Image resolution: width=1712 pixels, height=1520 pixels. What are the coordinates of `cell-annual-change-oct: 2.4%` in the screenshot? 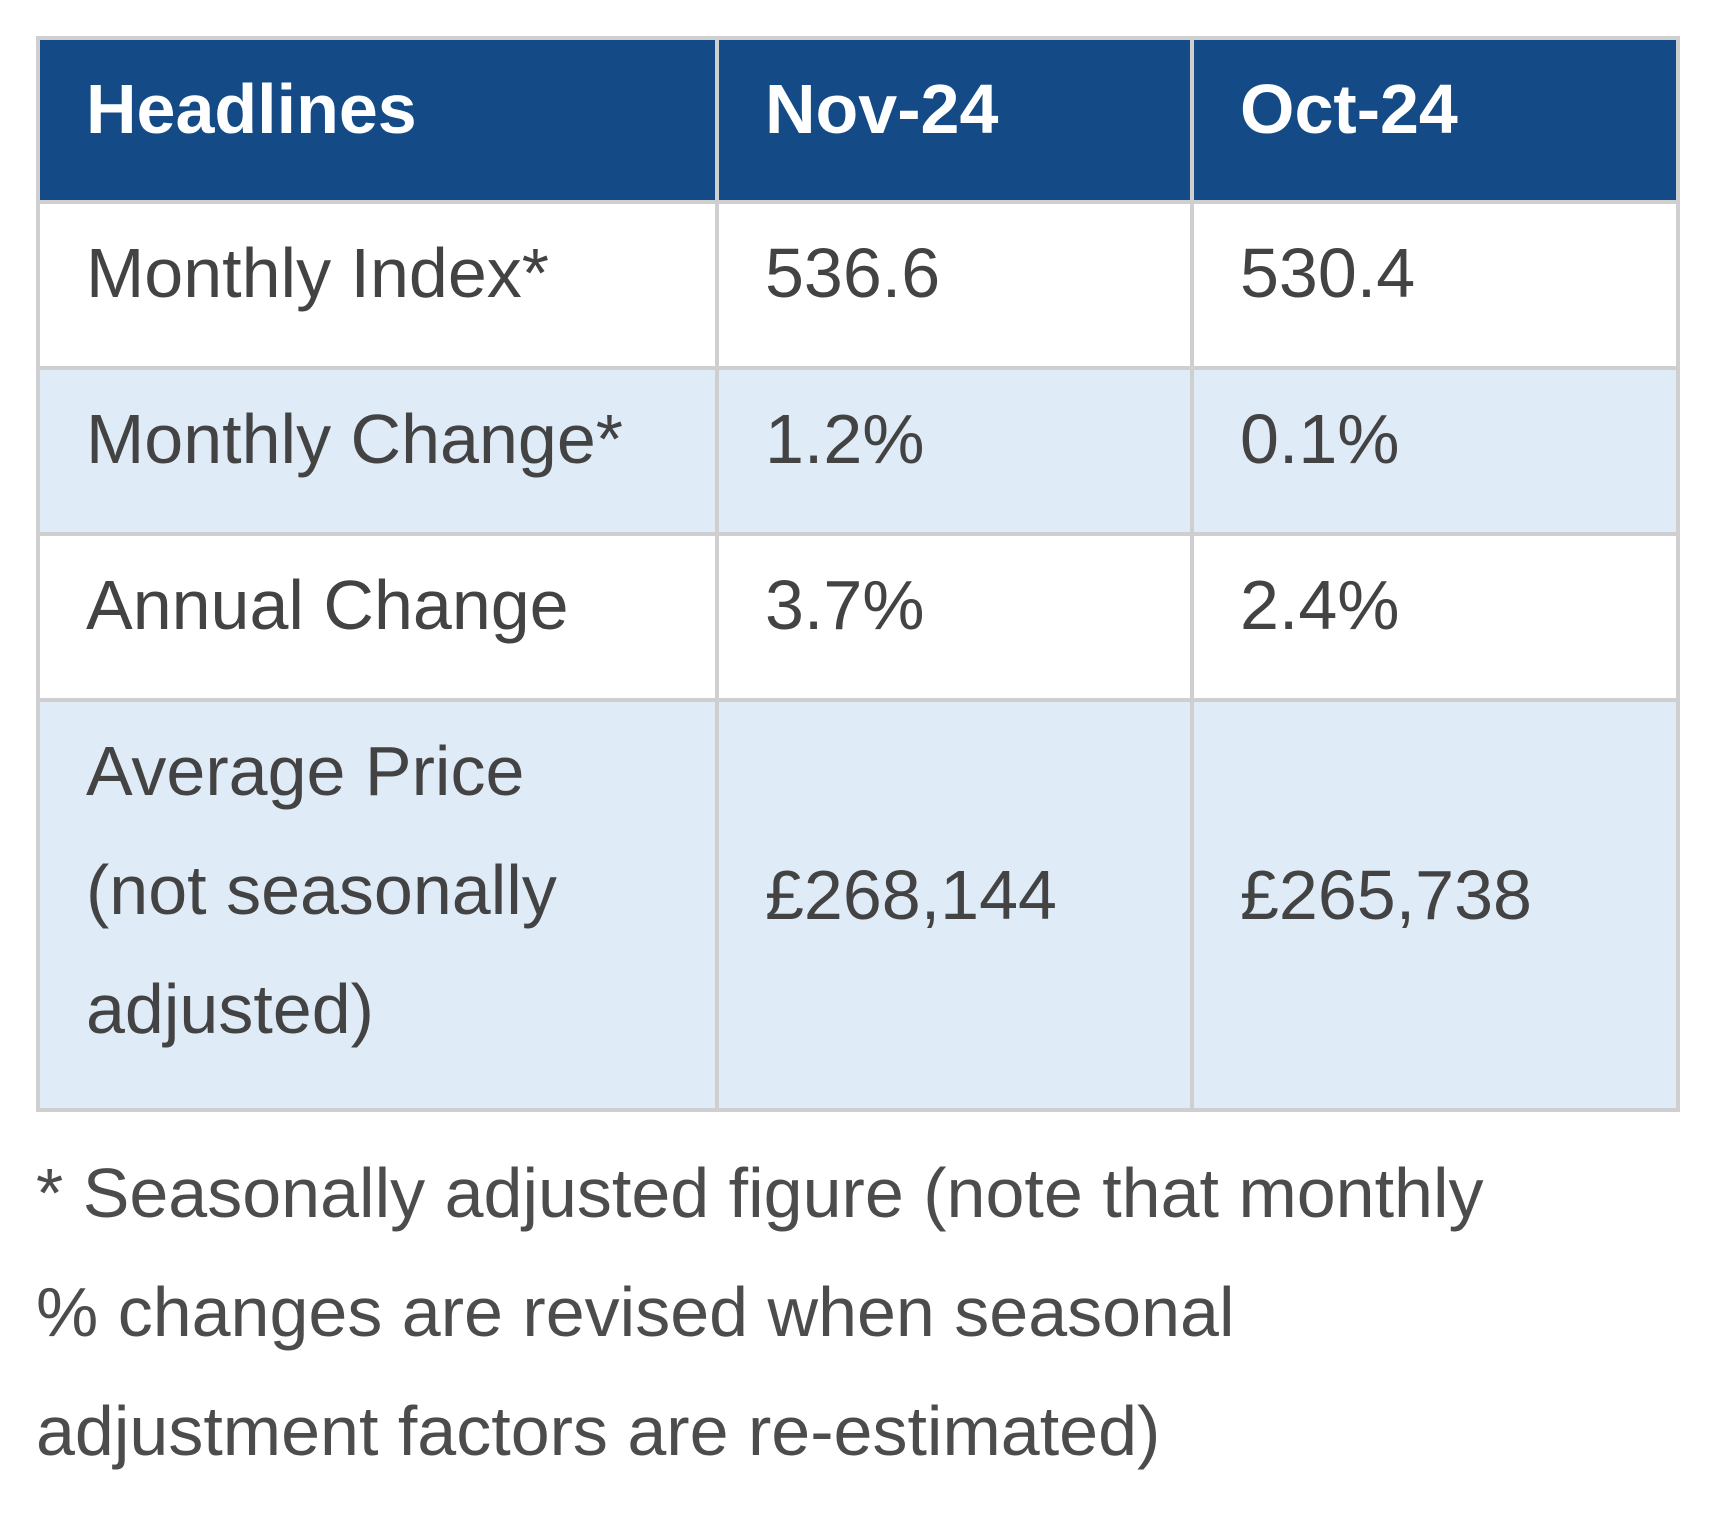 It's located at (1435, 617).